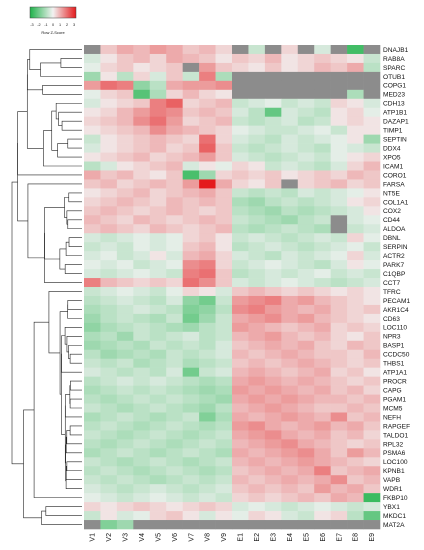  I want to click on heatmap-cell-CAPG-V3, so click(125, 390).